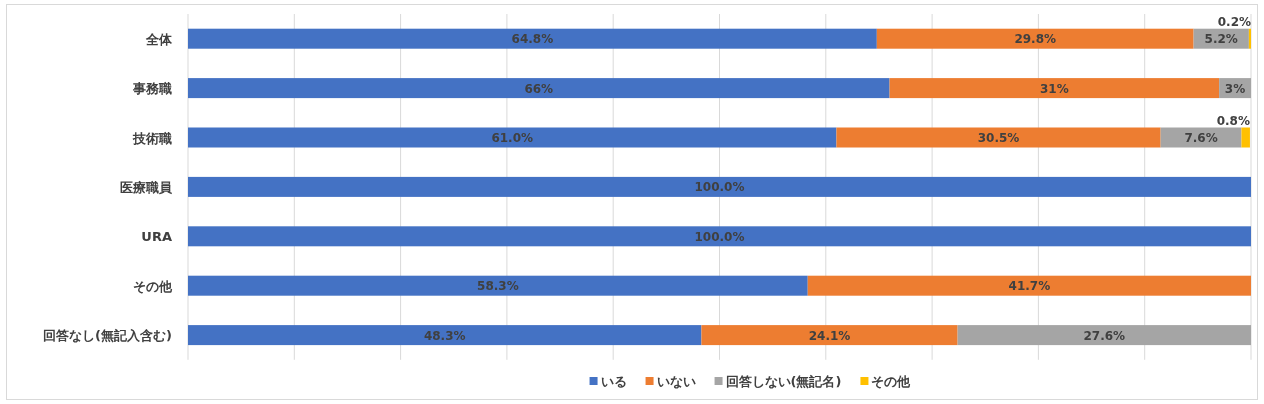  Describe the element at coordinates (891, 381) in the screenshot. I see `legend-label: その他` at that location.